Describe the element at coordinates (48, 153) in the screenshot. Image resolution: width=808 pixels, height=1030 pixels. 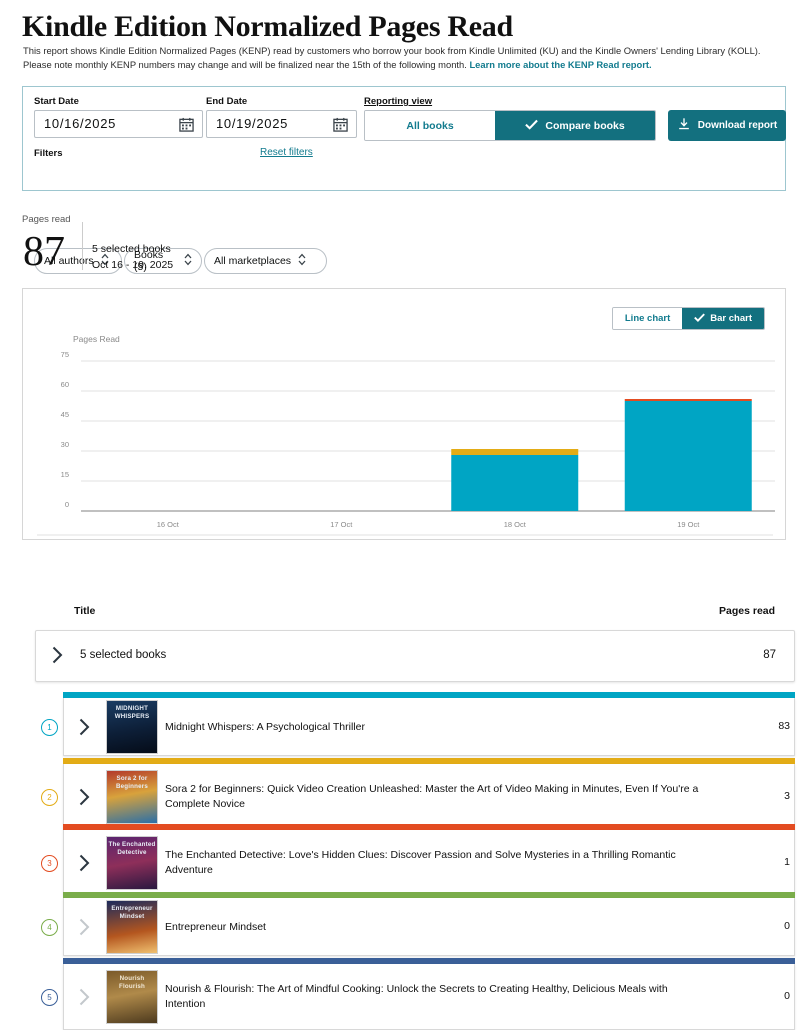
I see `filters-label: Filters` at that location.